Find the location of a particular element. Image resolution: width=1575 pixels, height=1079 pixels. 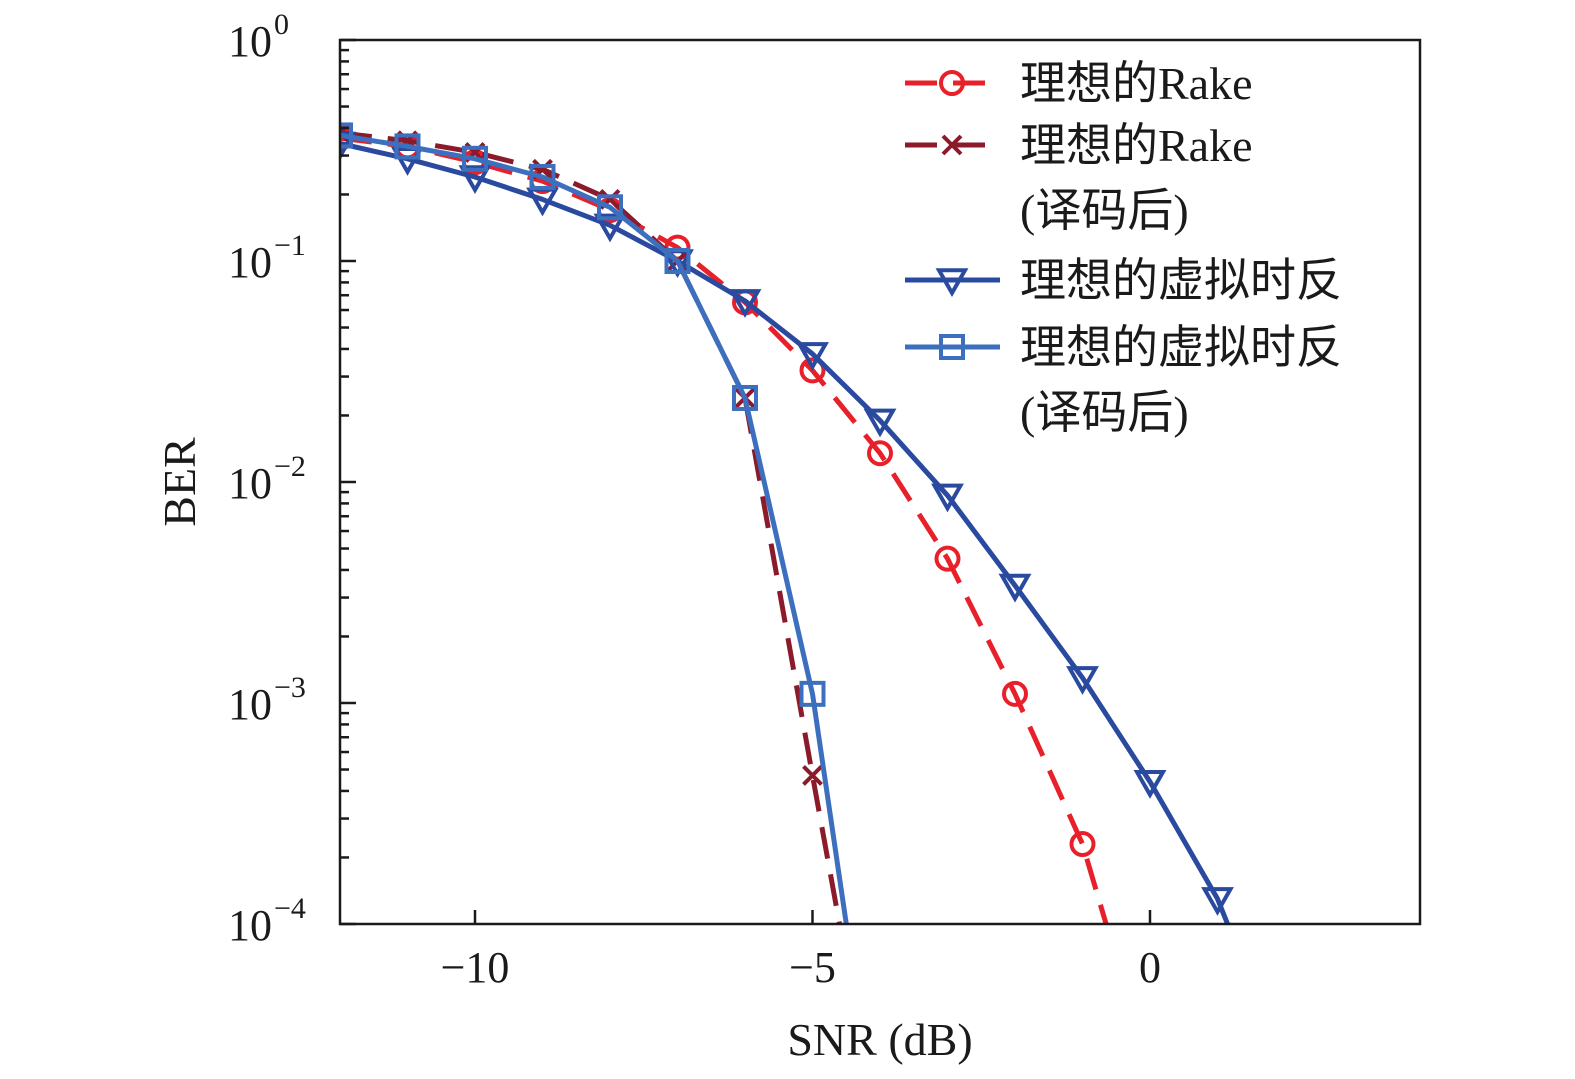

y-tick-label: 10 −3 is located at coordinates (267, 700).